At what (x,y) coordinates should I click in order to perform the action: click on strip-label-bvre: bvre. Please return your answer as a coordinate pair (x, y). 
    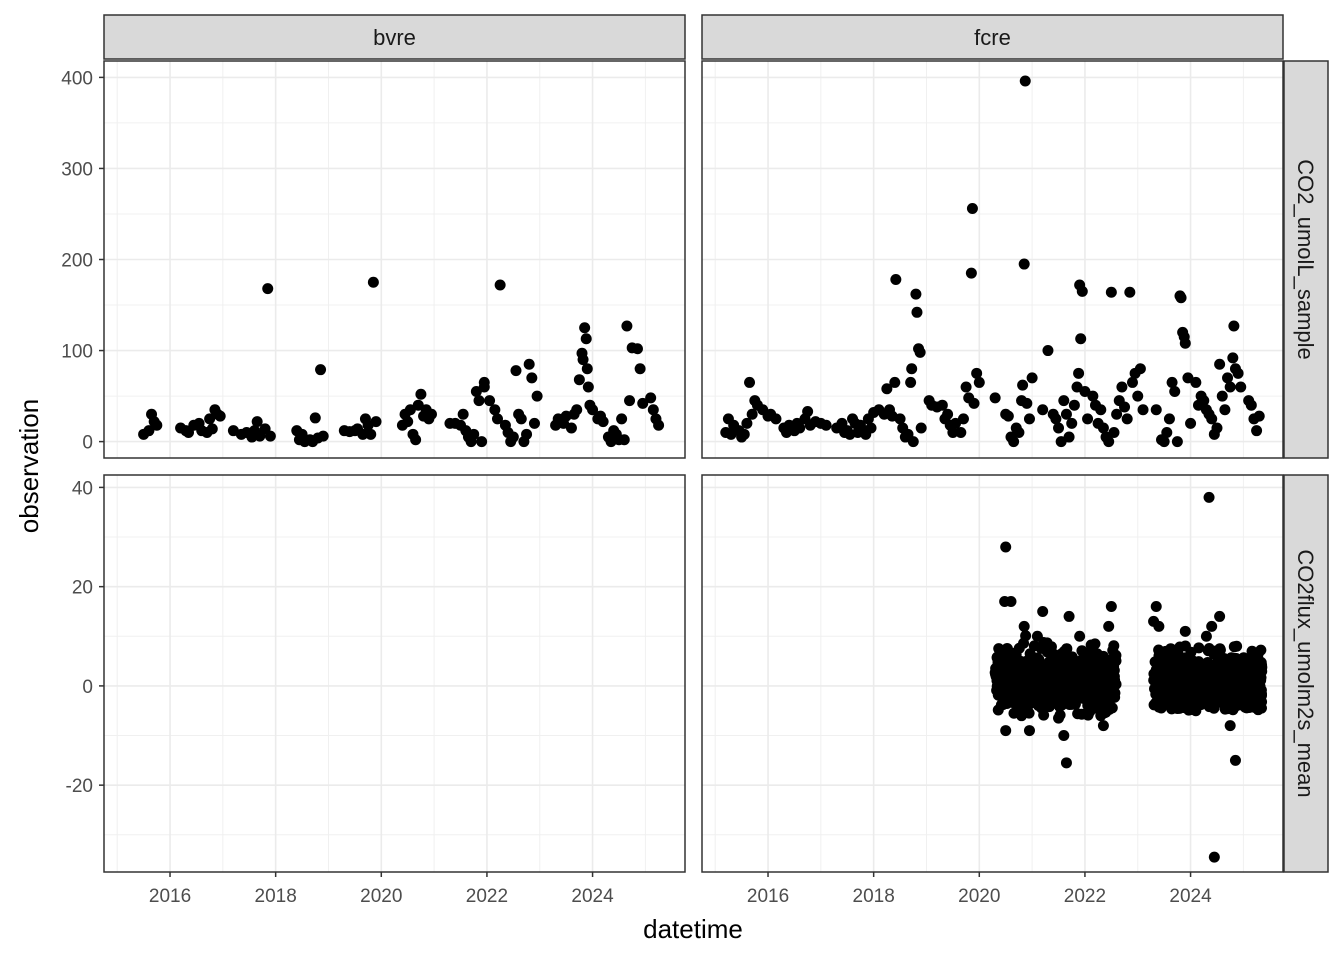
    Looking at the image, I should click on (394, 37).